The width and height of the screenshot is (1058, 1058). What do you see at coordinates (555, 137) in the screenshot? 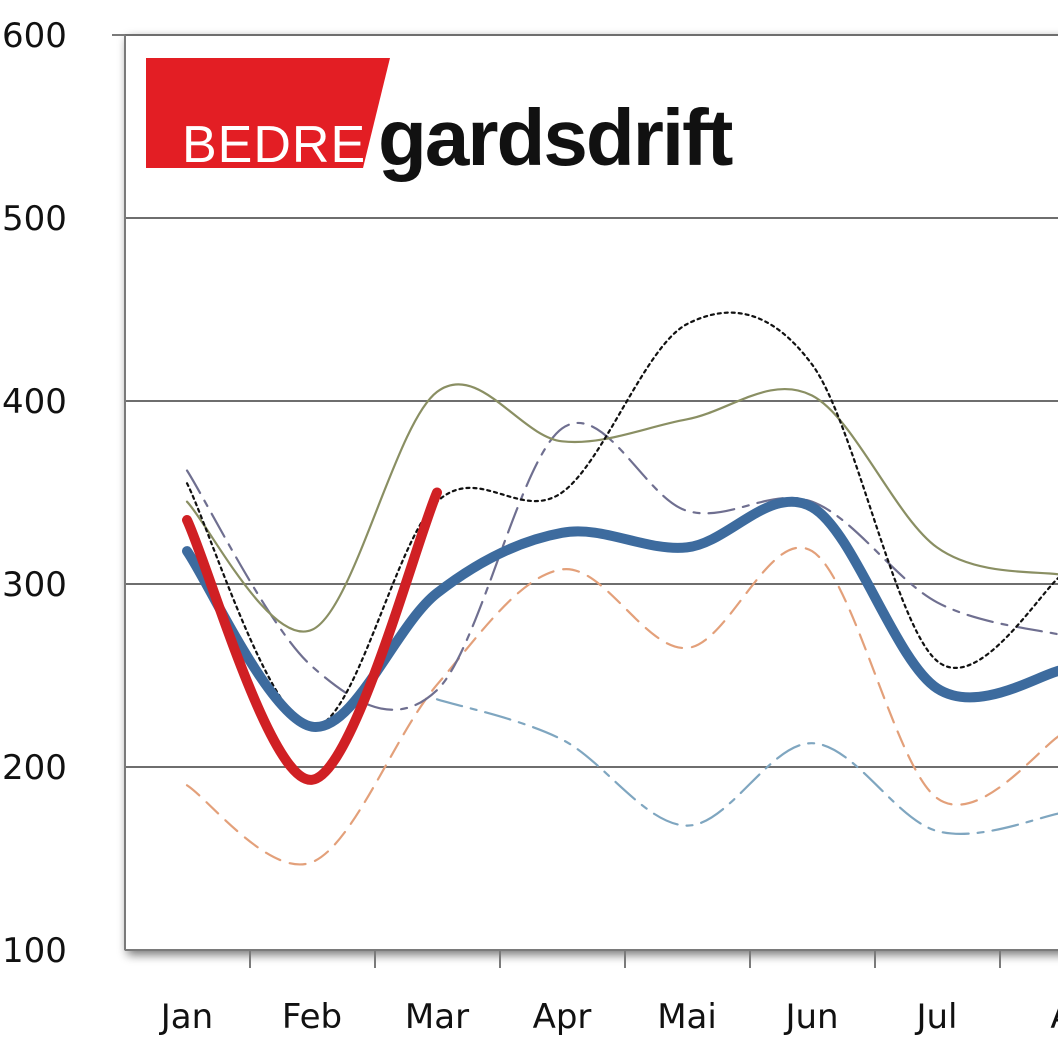
I see `logo-black-text: gardsdrift` at bounding box center [555, 137].